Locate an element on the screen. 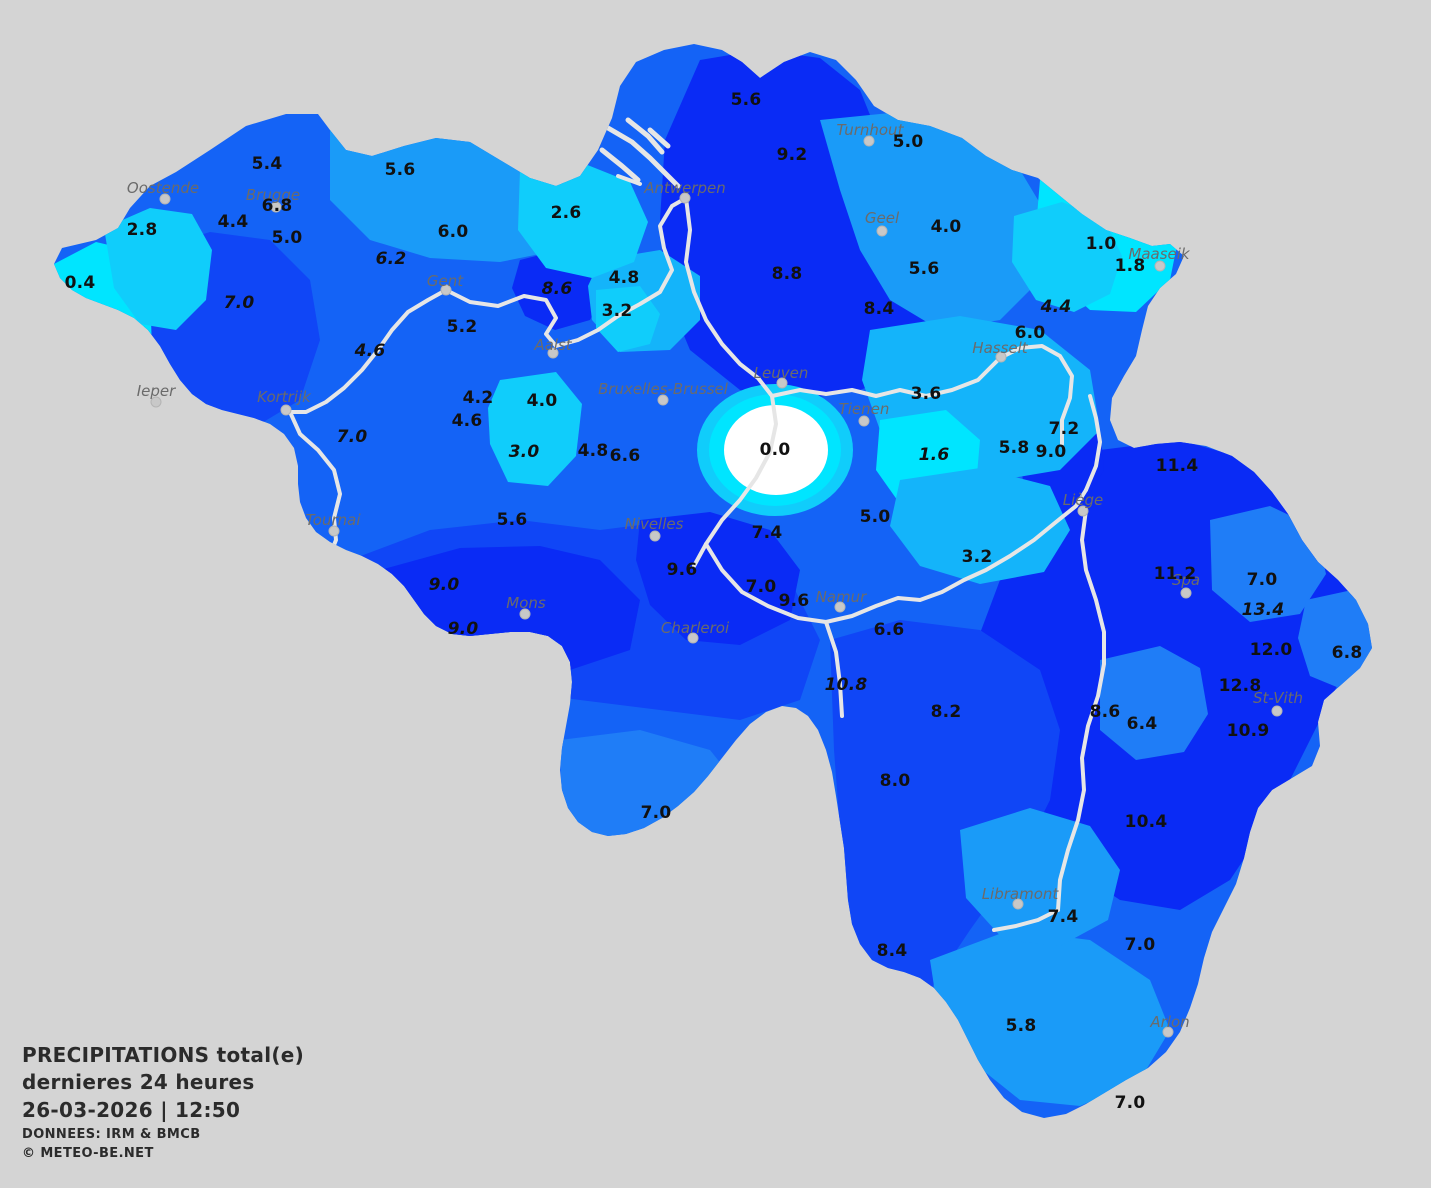 This screenshot has width=1431, height=1188. precipitation-value: 12.8 is located at coordinates (1240, 686).